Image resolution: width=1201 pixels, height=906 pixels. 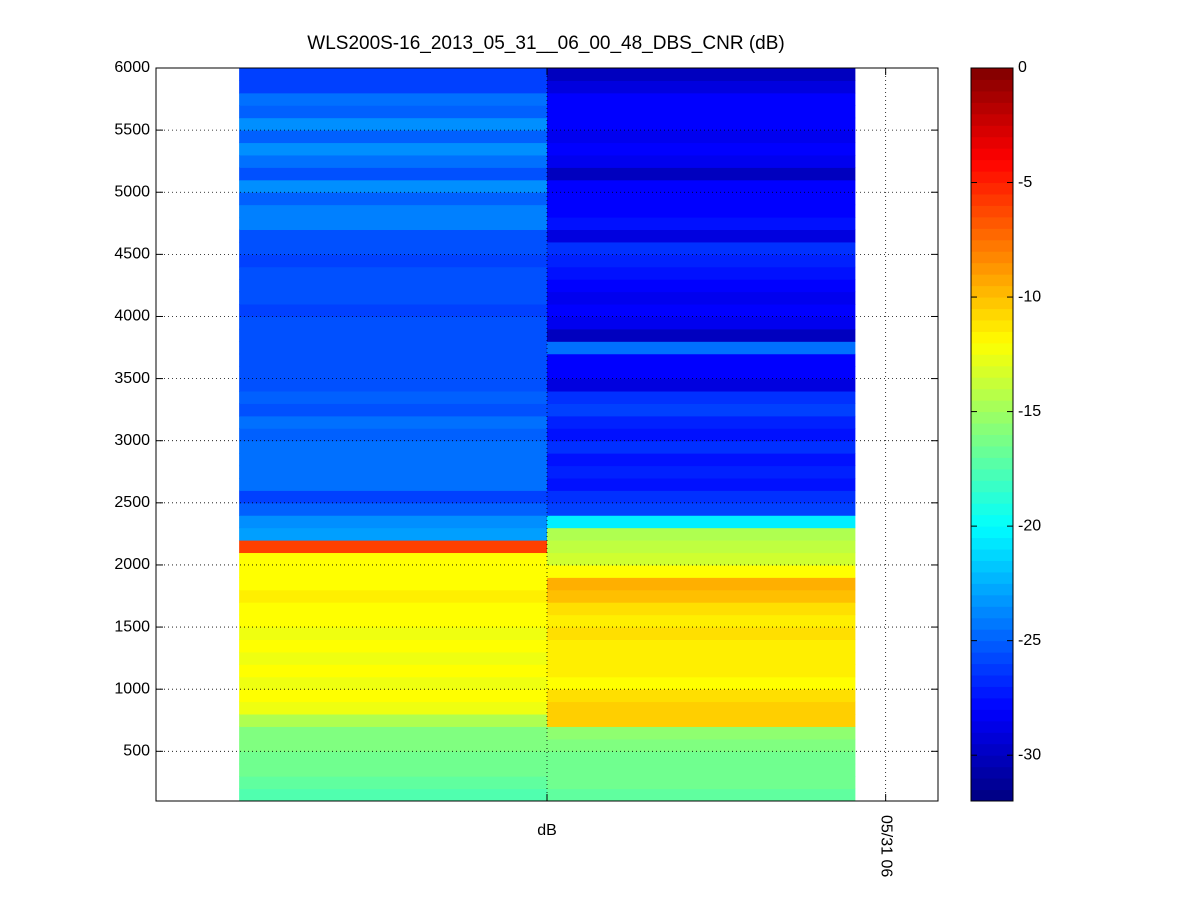 I want to click on y-tick-label: 6000, so click(x=132, y=67).